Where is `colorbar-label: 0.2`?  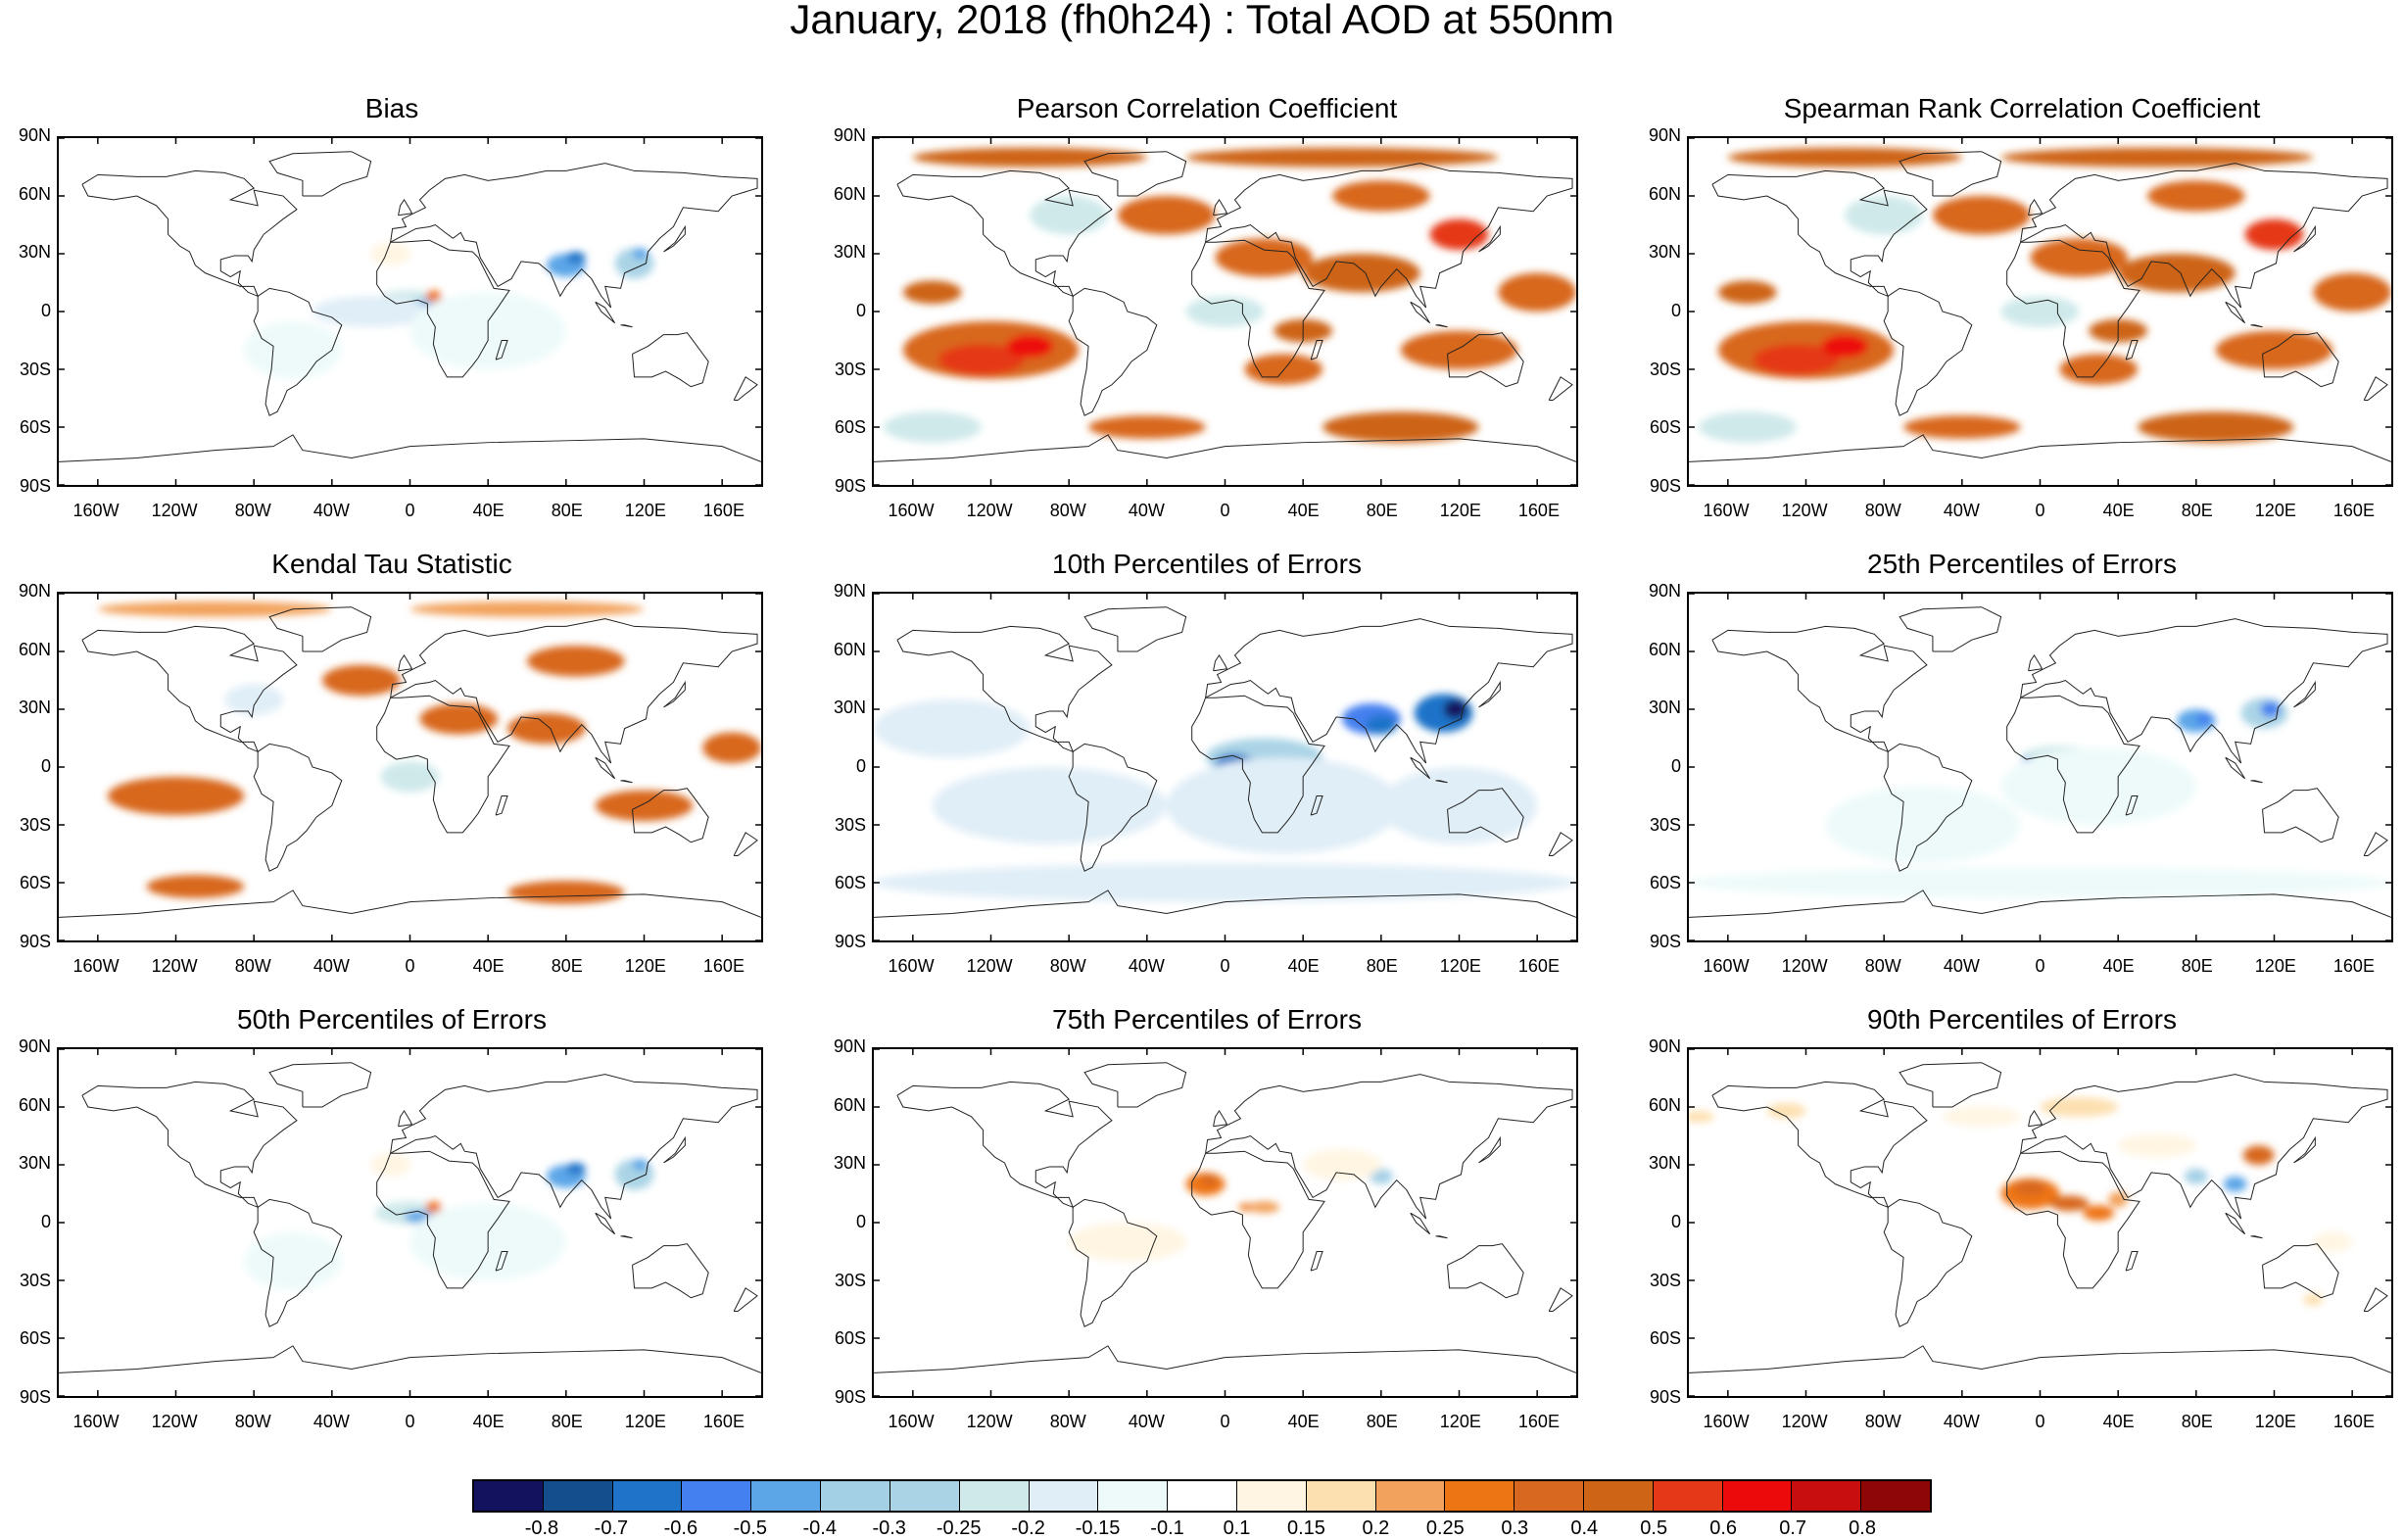 colorbar-label: 0.2 is located at coordinates (1376, 1528).